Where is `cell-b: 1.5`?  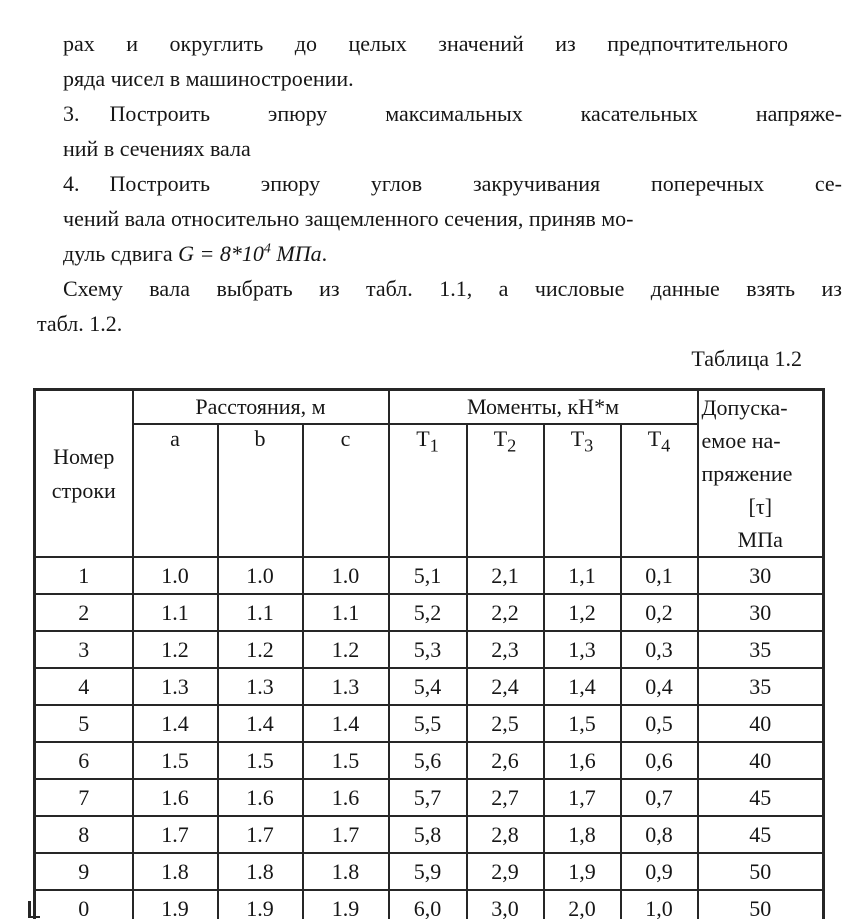 cell-b: 1.5 is located at coordinates (260, 760).